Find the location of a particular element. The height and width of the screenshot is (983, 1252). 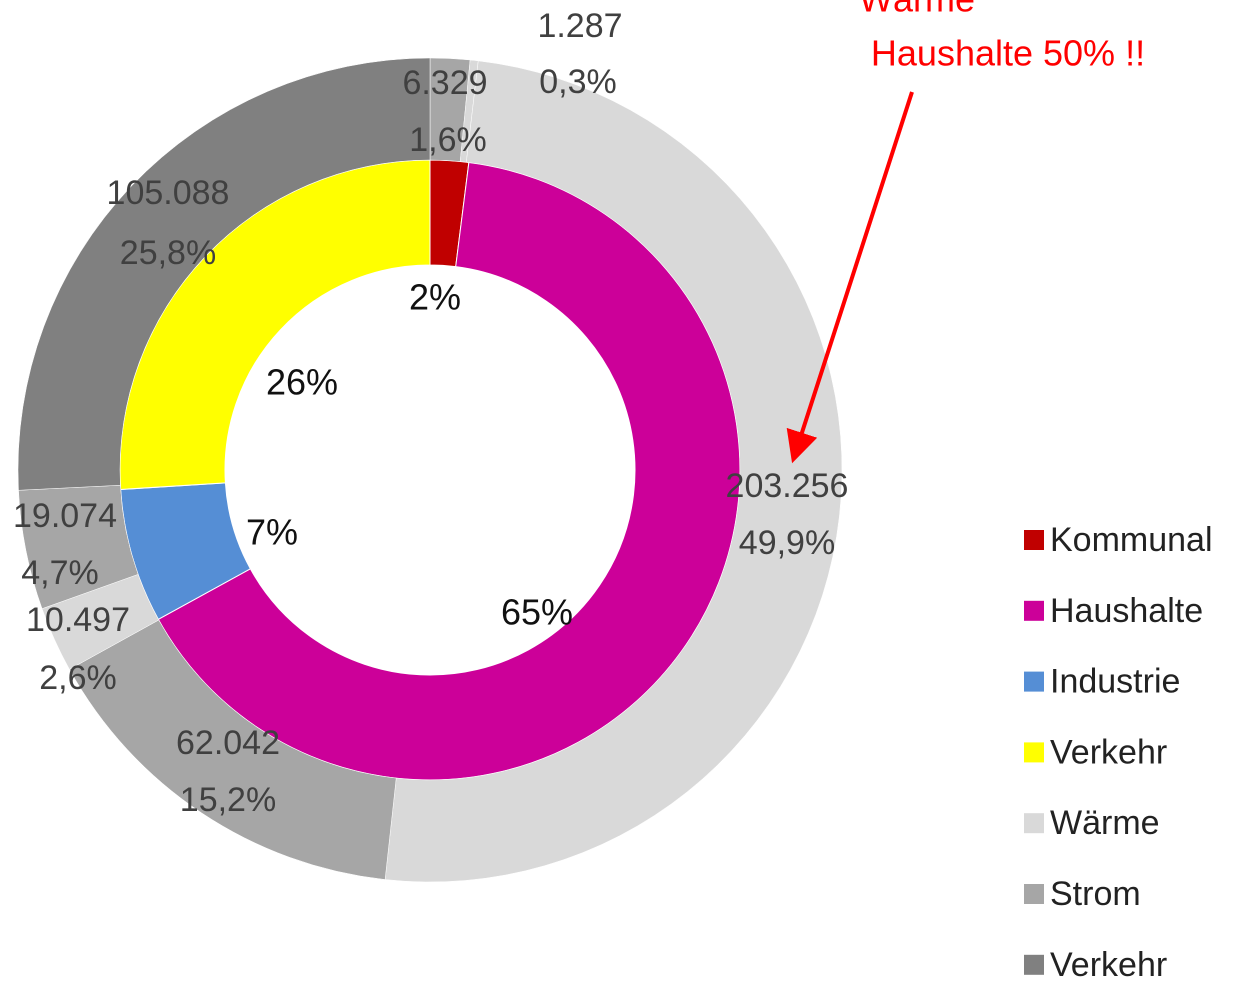

value-label: 10.497 is located at coordinates (78, 620).